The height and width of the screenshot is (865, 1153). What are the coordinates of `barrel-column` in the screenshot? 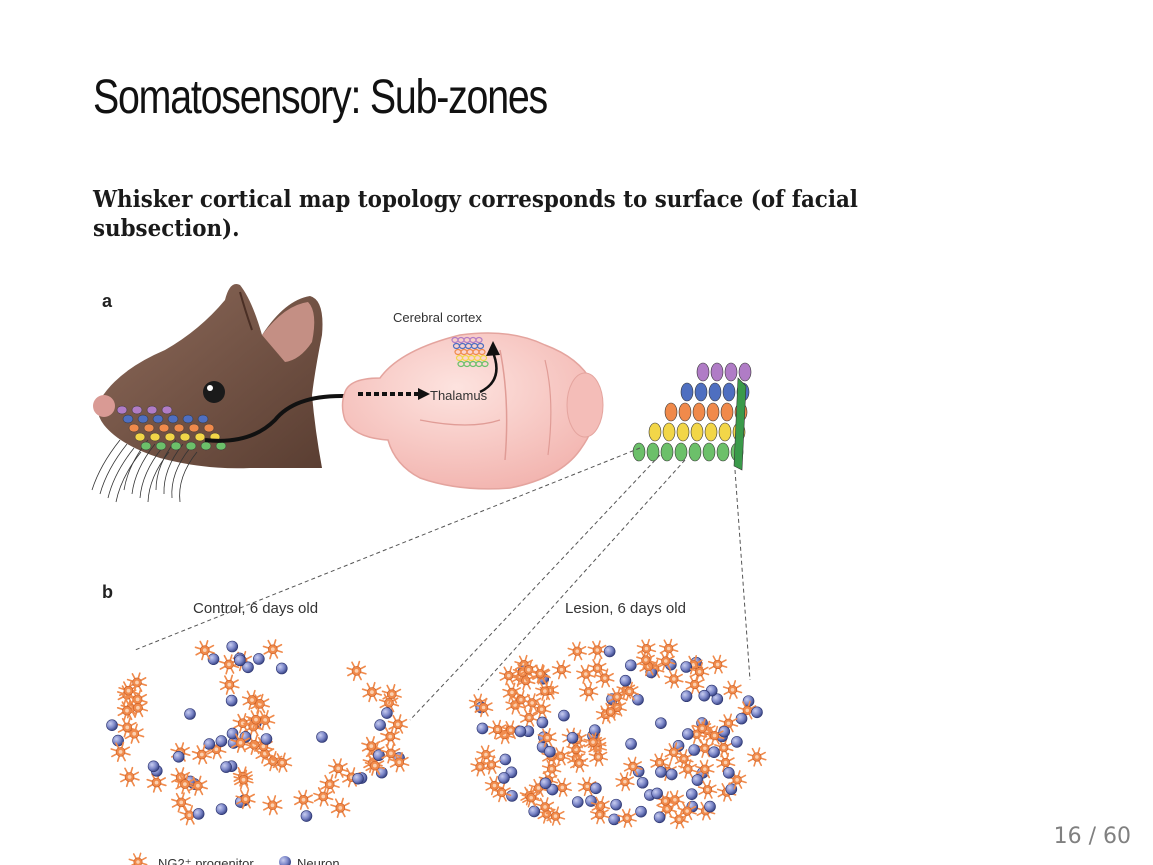 It's located at (740, 424).